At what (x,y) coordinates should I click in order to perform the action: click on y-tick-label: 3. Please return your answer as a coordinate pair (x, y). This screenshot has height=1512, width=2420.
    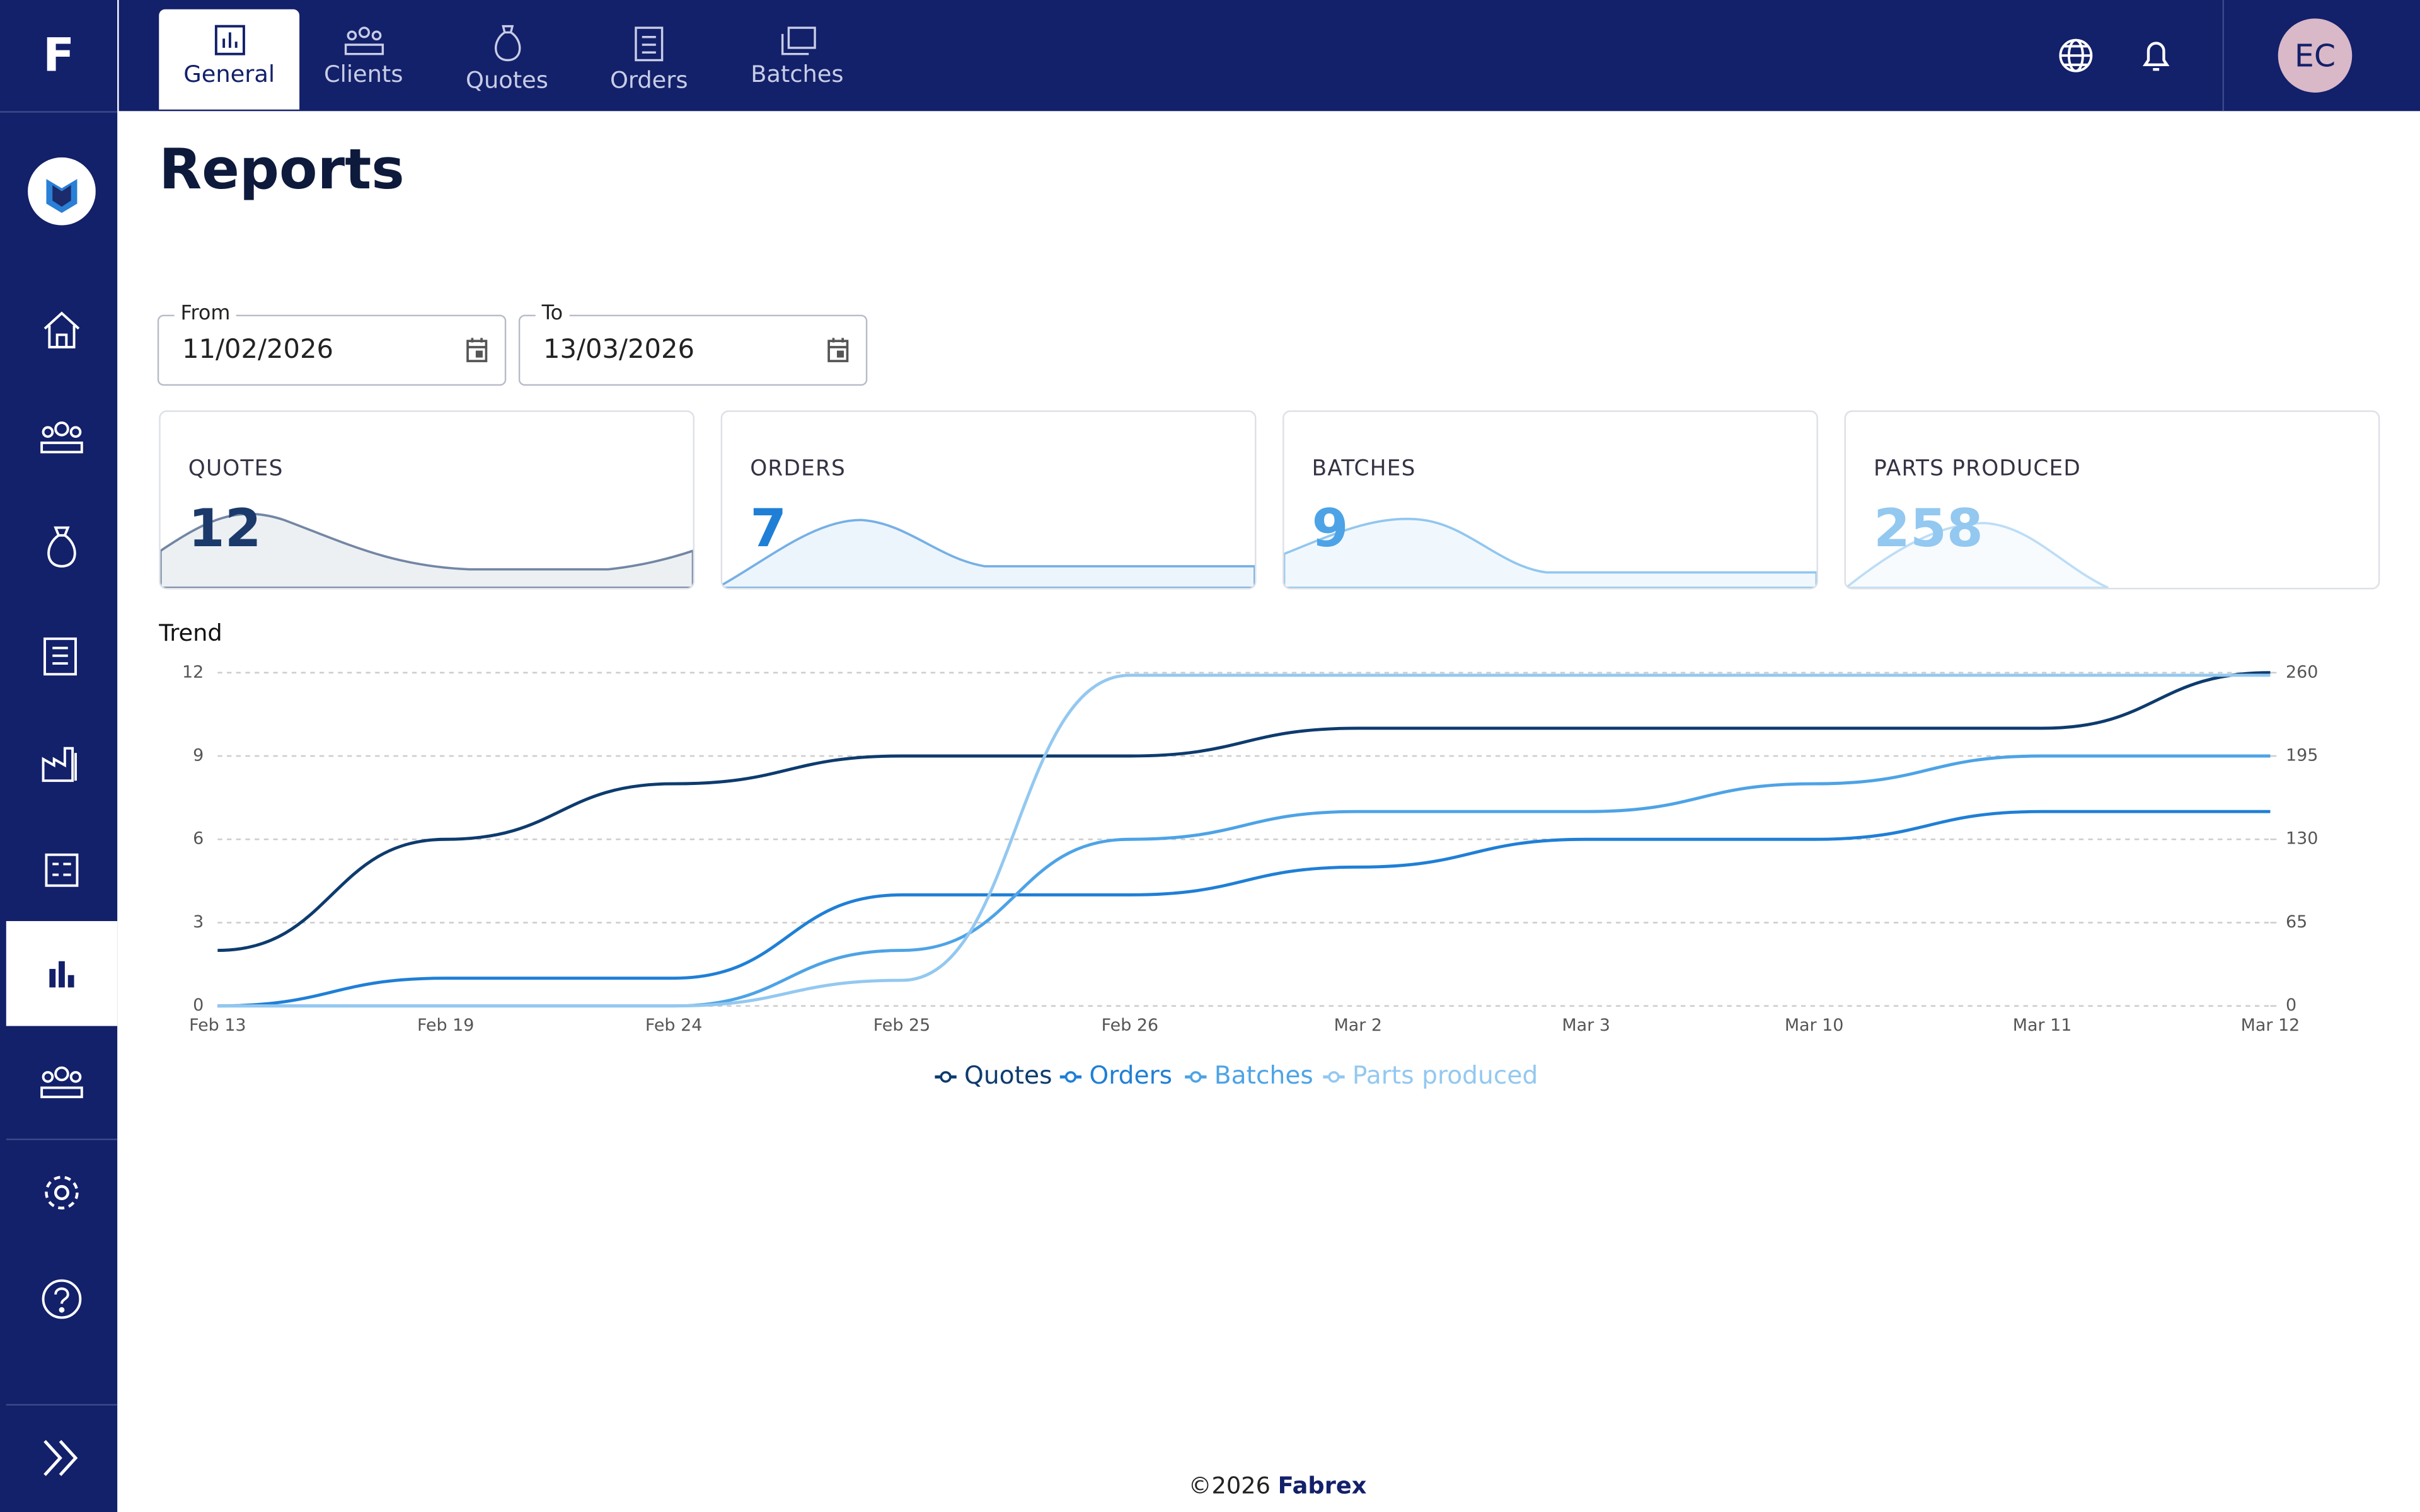
    Looking at the image, I should click on (198, 922).